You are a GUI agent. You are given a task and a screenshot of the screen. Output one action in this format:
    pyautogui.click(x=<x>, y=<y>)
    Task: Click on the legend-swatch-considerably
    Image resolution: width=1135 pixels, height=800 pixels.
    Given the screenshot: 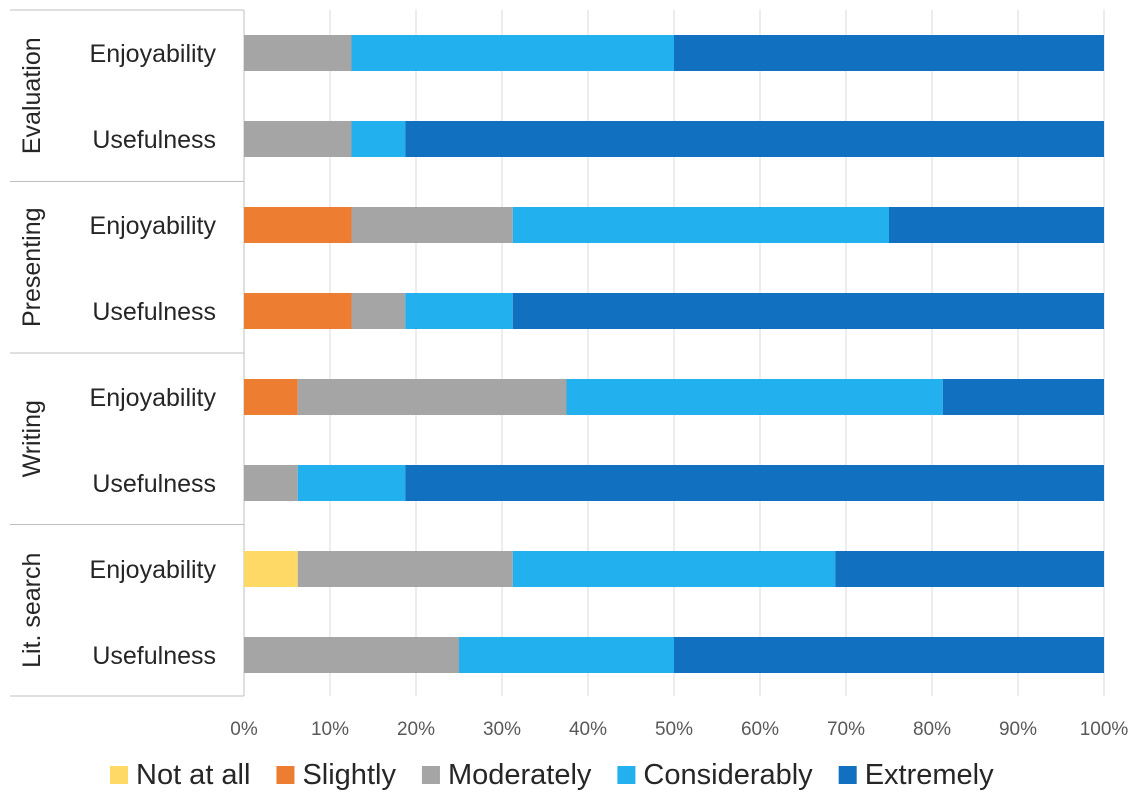 What is the action you would take?
    pyautogui.click(x=626, y=775)
    